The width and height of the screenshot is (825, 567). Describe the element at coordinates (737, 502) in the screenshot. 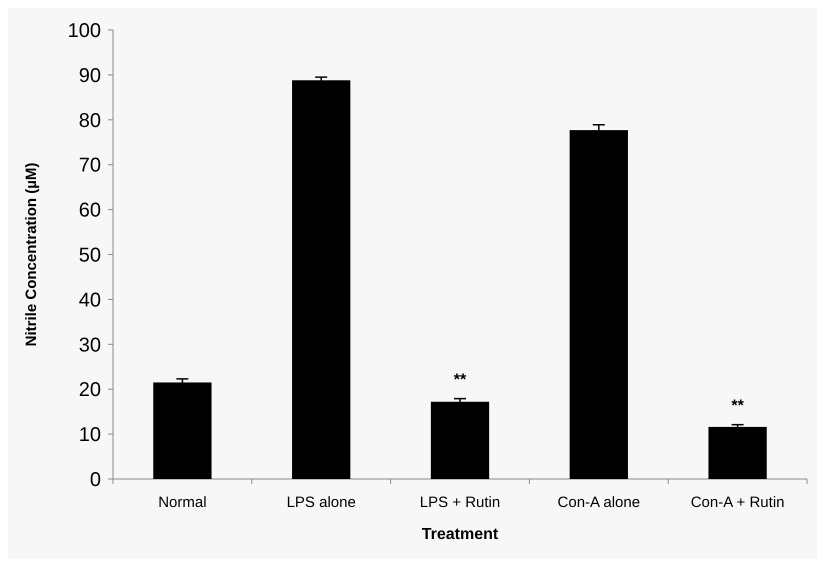

I see `x-tick-label: Con-A + Rutin` at that location.